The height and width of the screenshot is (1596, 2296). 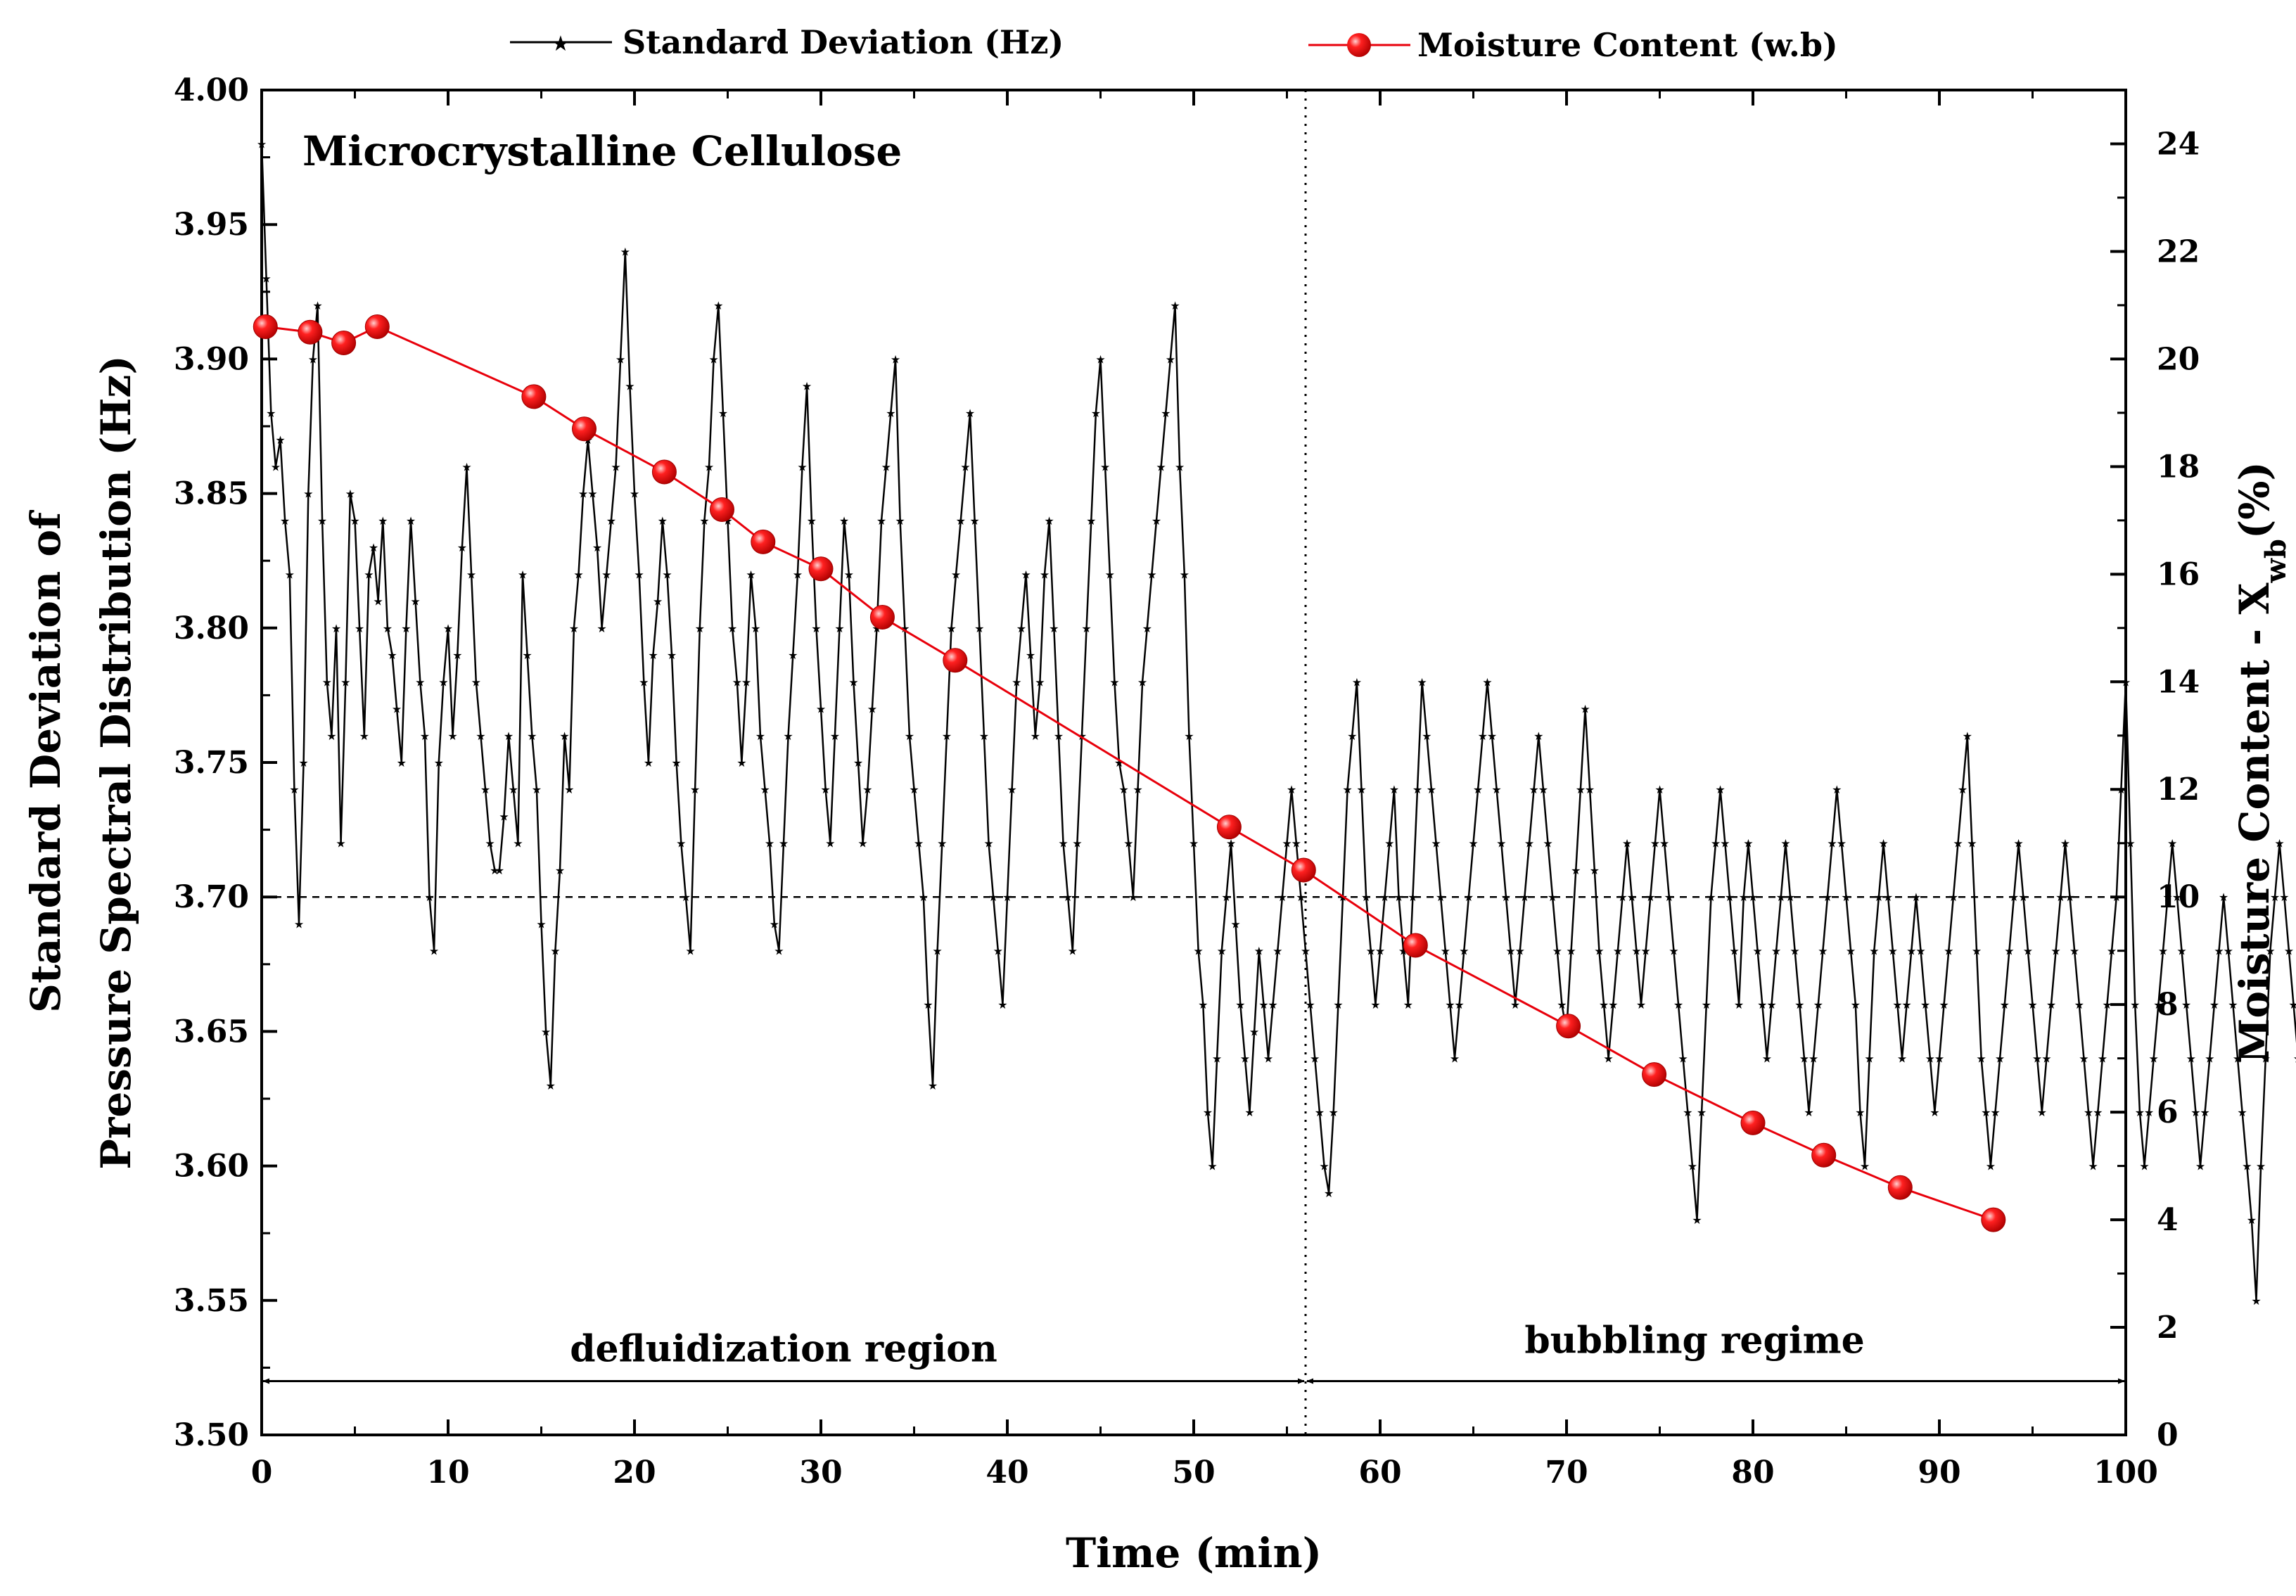 What do you see at coordinates (2178, 682) in the screenshot?
I see `y-right-tick-label: 14` at bounding box center [2178, 682].